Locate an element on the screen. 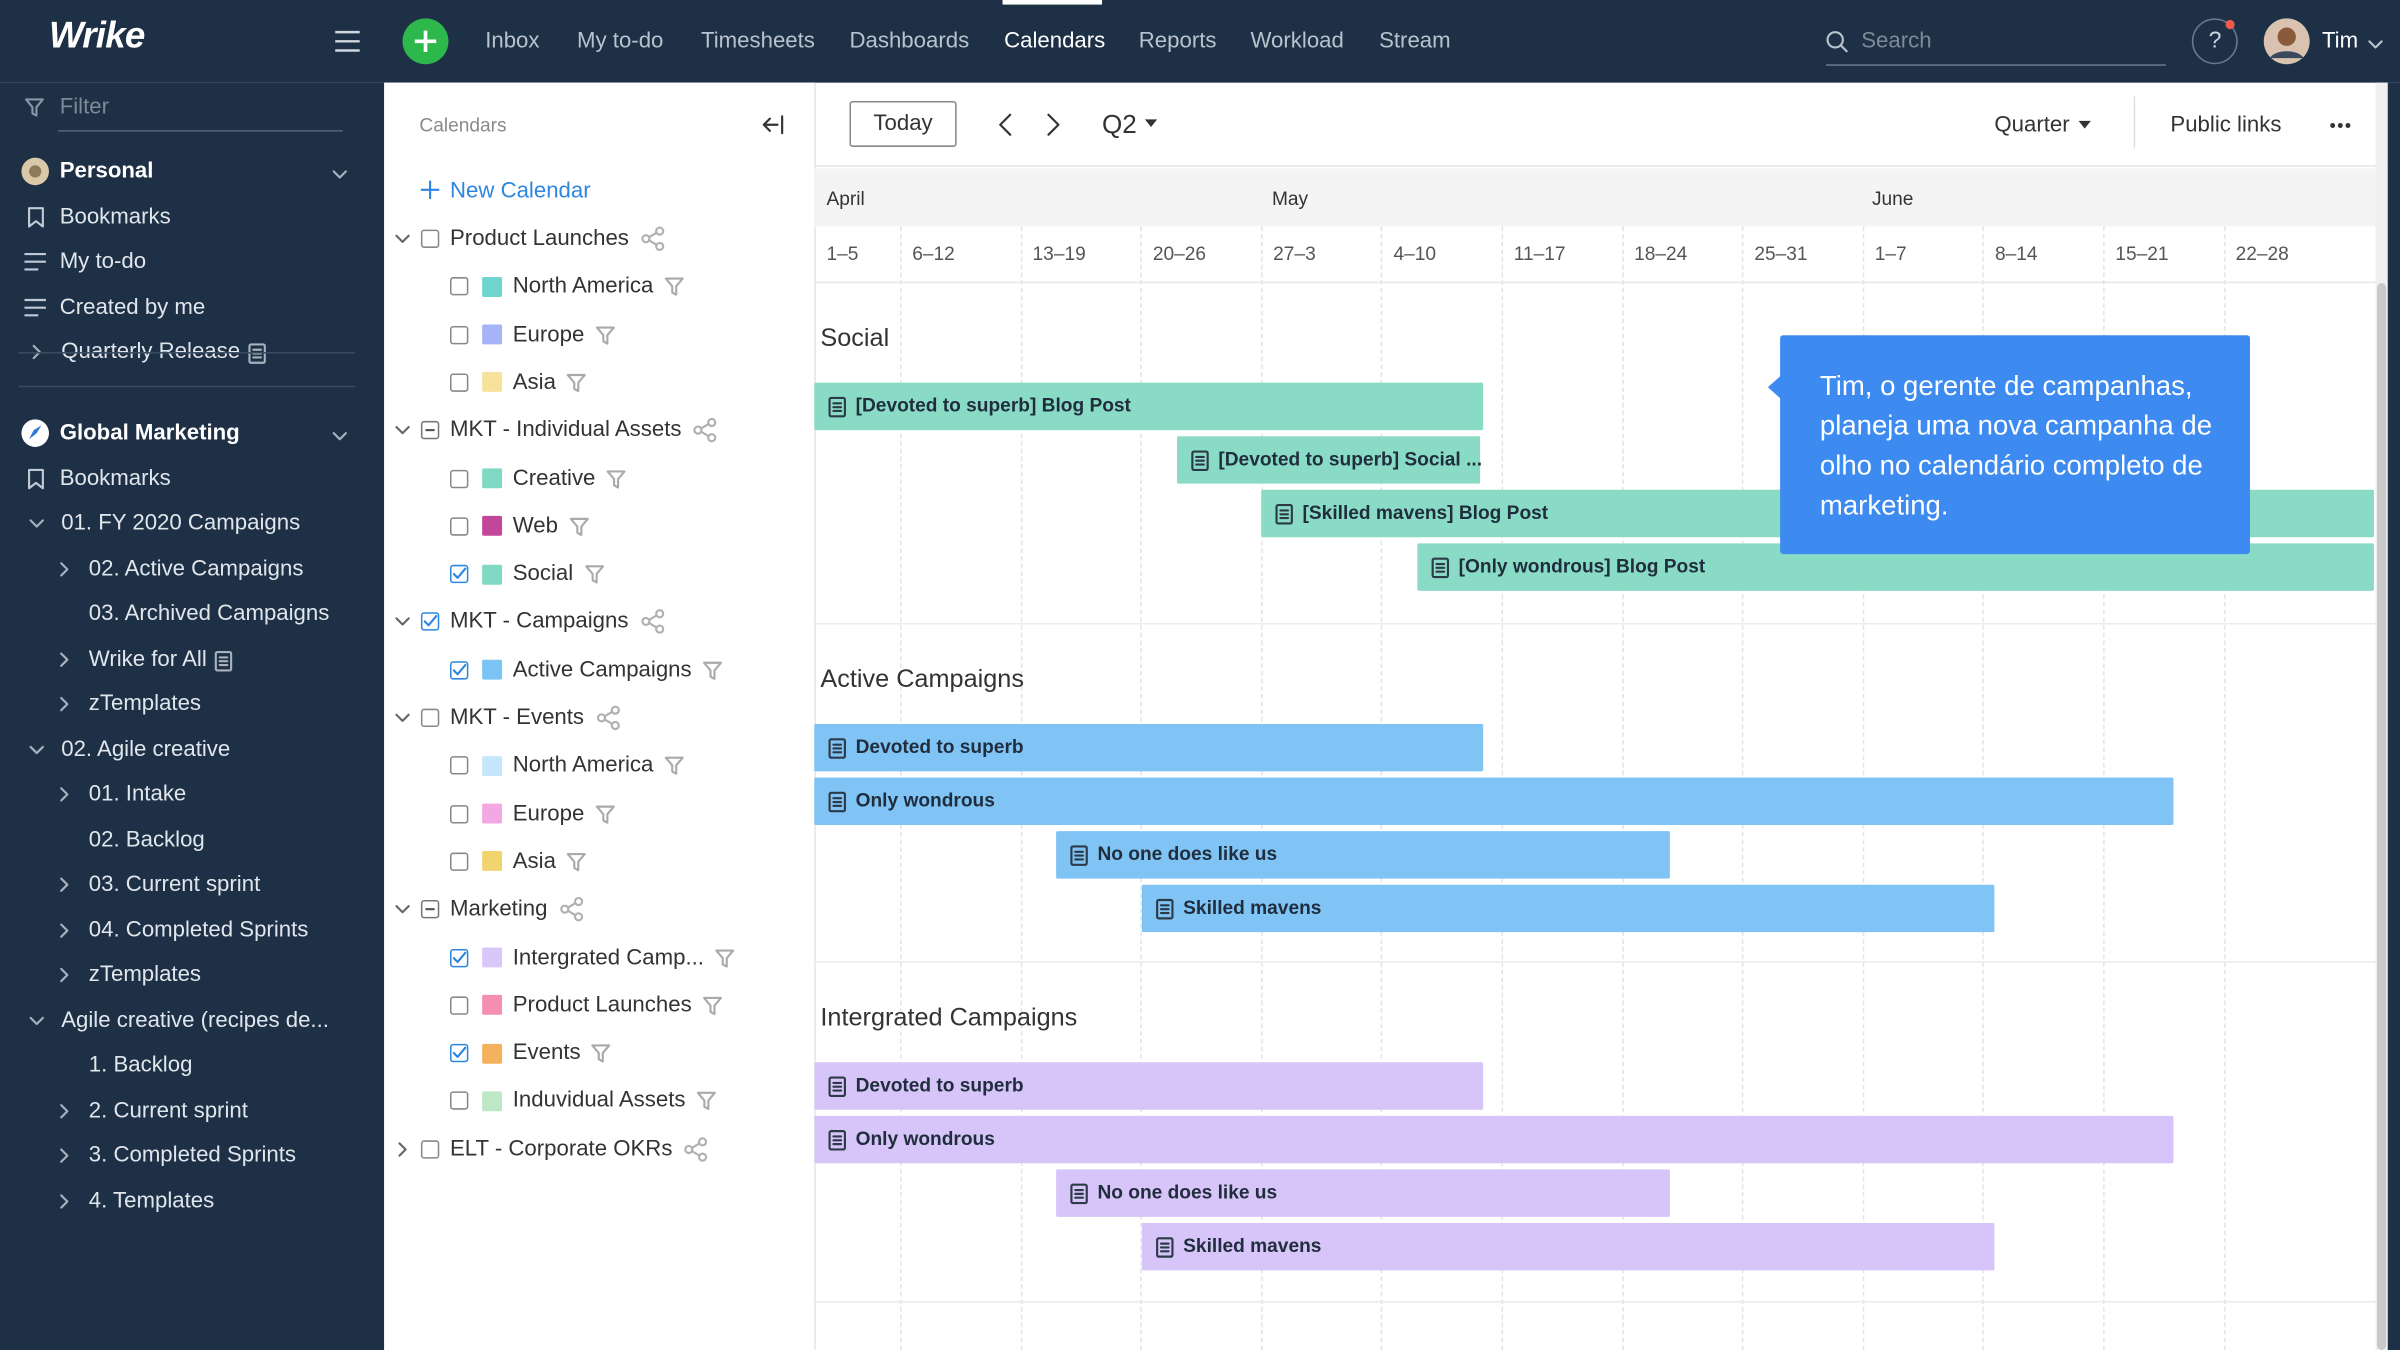 The height and width of the screenshot is (1350, 2400). sidebar-item: Wrike for All is located at coordinates (147, 659).